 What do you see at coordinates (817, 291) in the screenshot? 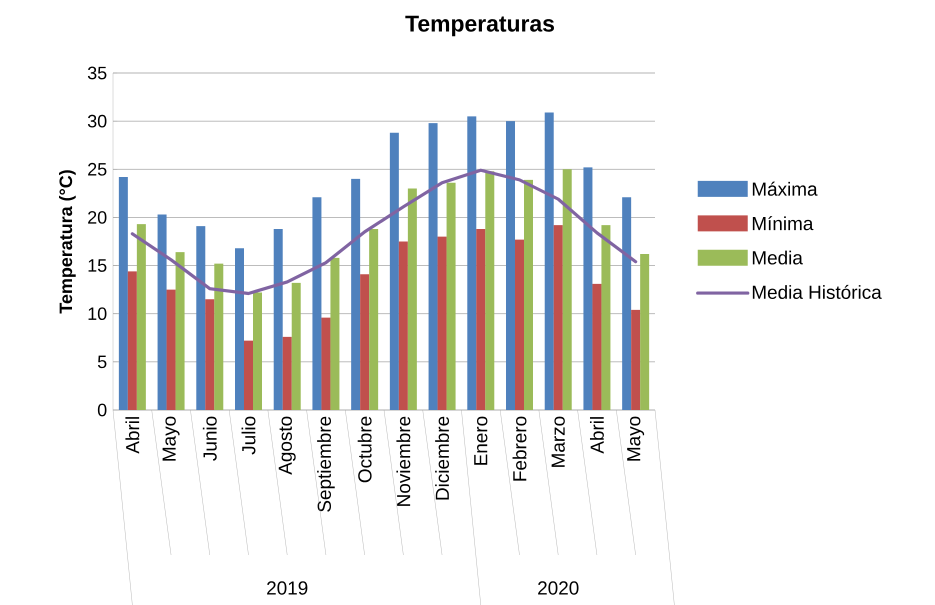
I see `legend-label: Media Histórica` at bounding box center [817, 291].